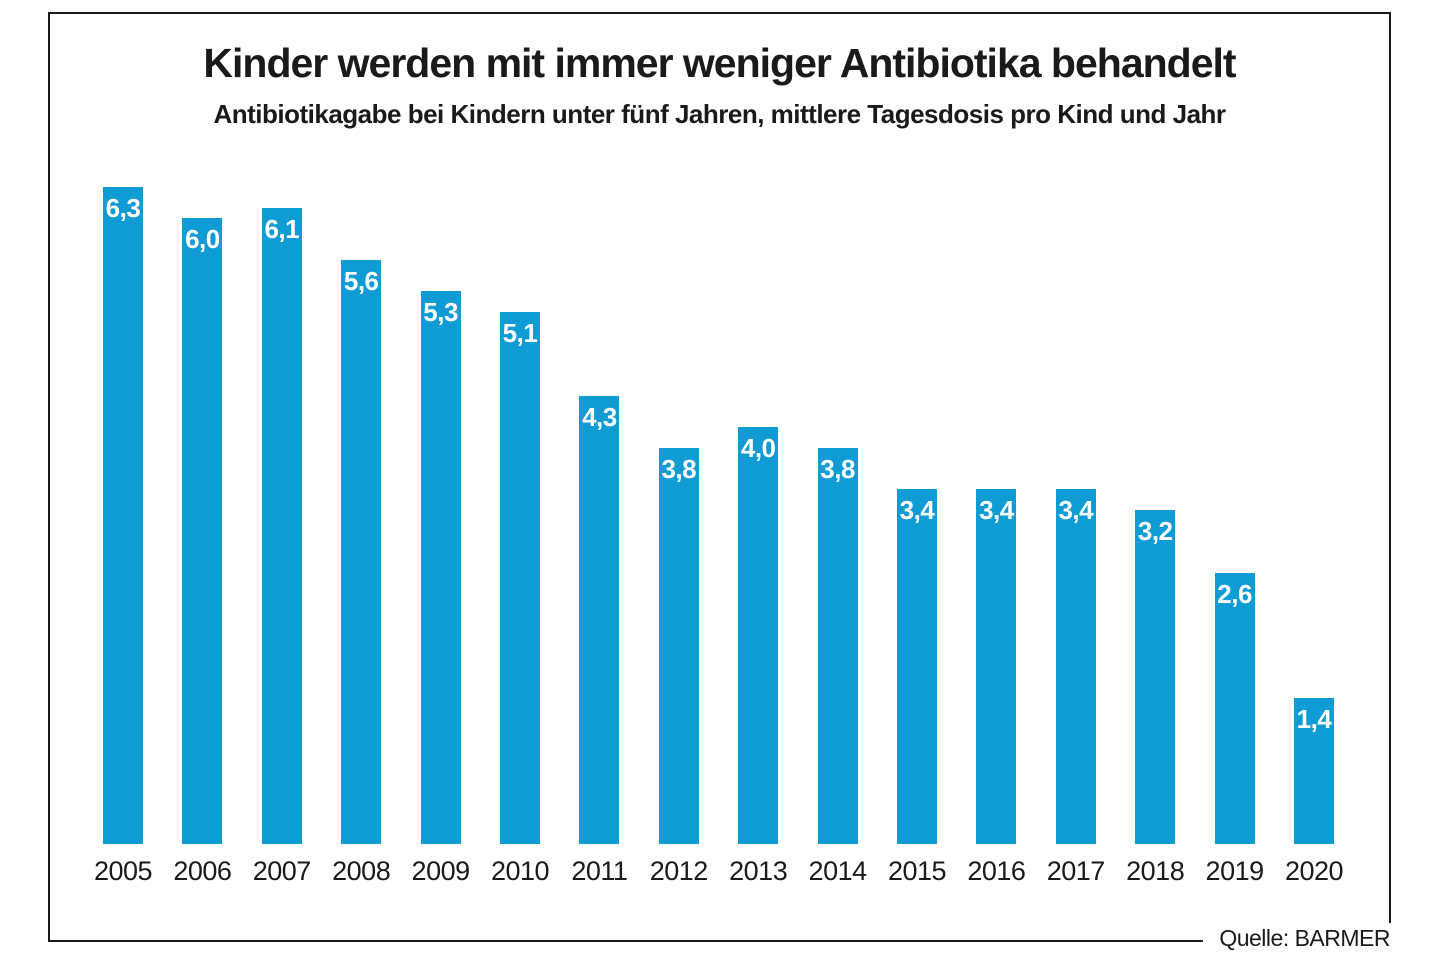 This screenshot has height=960, width=1440. Describe the element at coordinates (1076, 871) in the screenshot. I see `x-axis-label-2017: 2017` at that location.